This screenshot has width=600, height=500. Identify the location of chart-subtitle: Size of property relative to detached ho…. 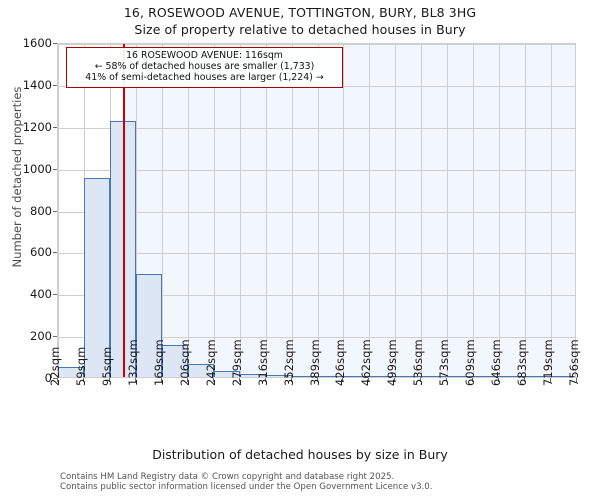
(300, 29).